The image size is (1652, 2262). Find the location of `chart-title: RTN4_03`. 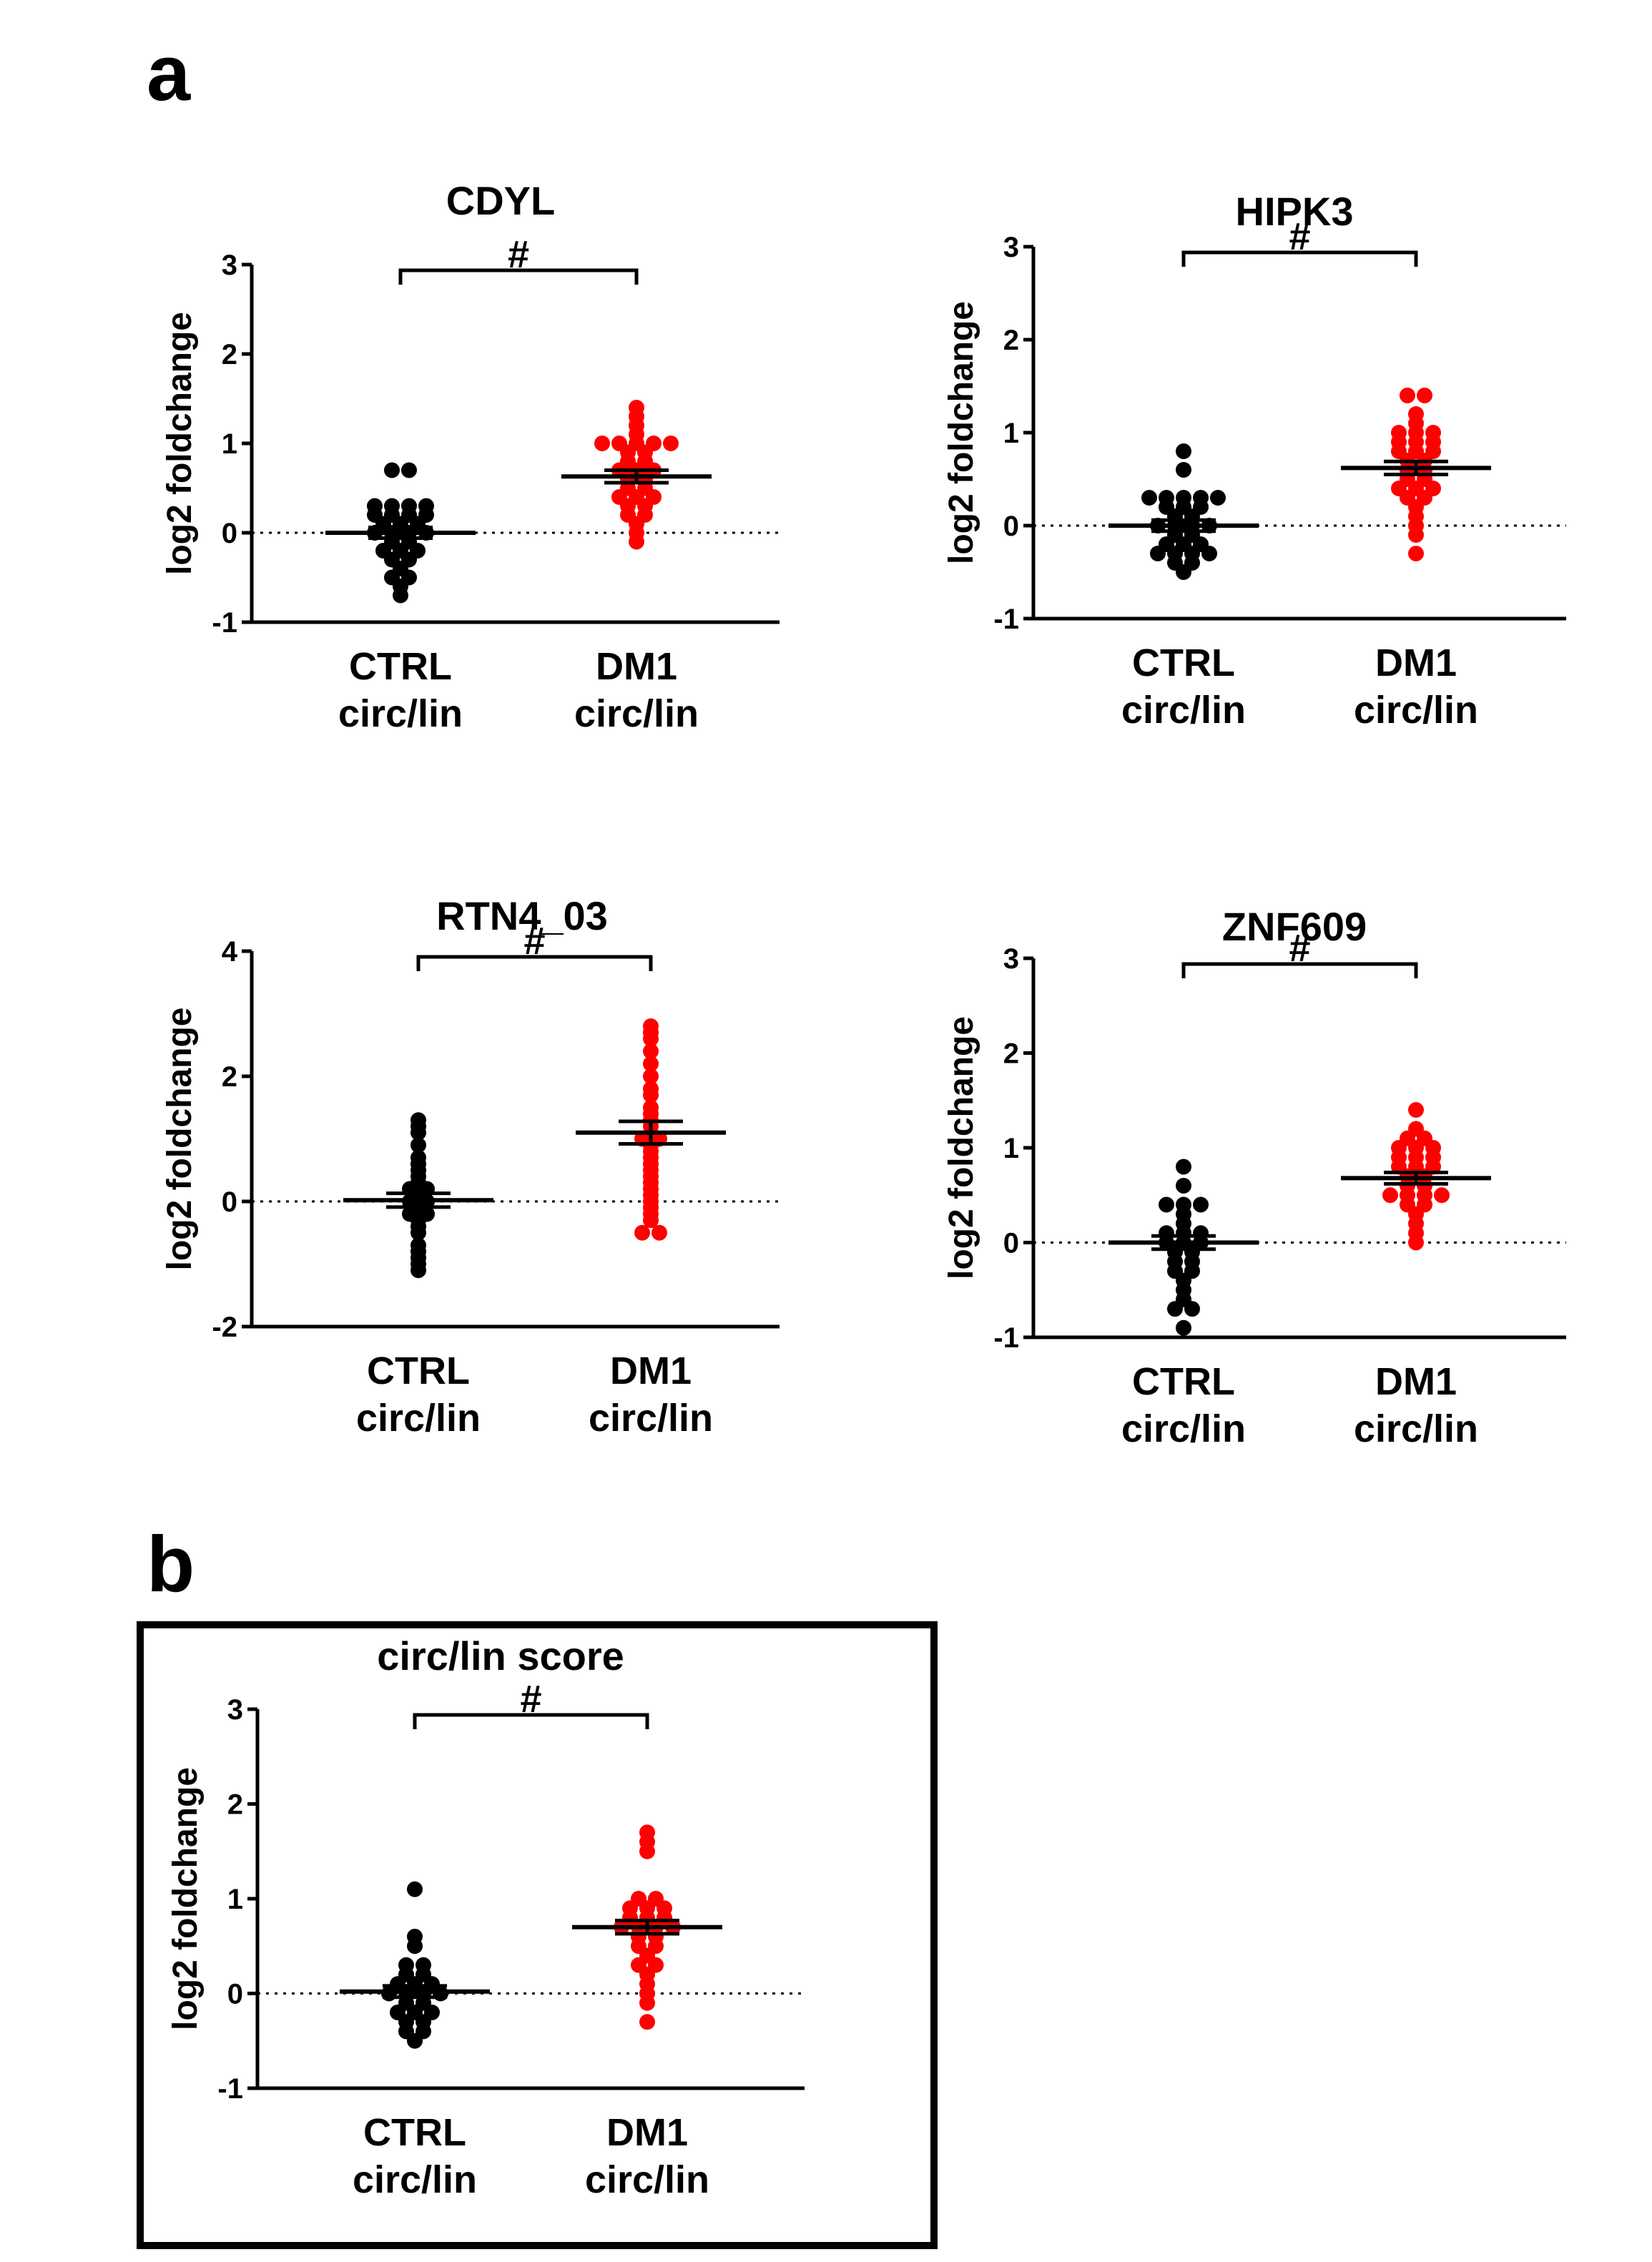

chart-title: RTN4_03 is located at coordinates (522, 915).